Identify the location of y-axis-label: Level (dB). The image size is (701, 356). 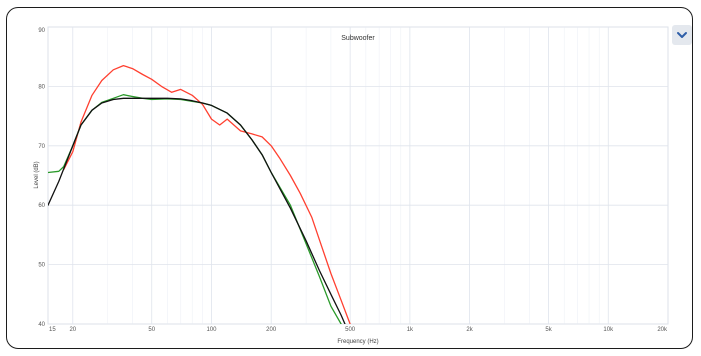
(37, 174).